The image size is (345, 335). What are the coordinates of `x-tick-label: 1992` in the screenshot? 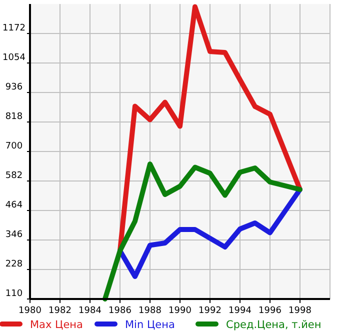 It's located at (210, 311).